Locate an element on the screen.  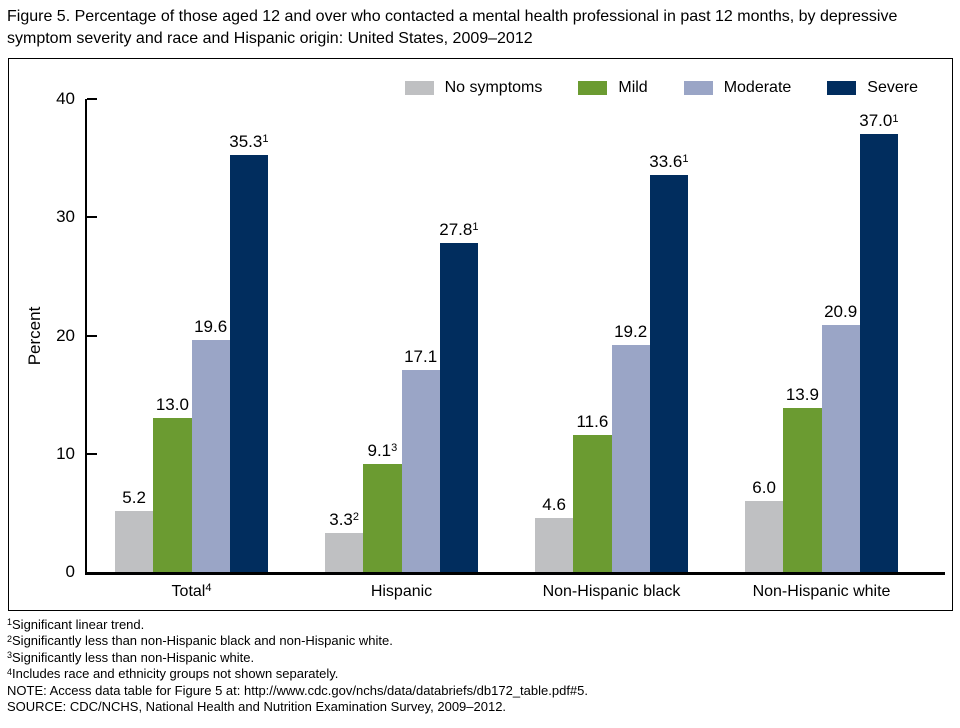
y-axis-tick-label: 40 is located at coordinates (65, 98).